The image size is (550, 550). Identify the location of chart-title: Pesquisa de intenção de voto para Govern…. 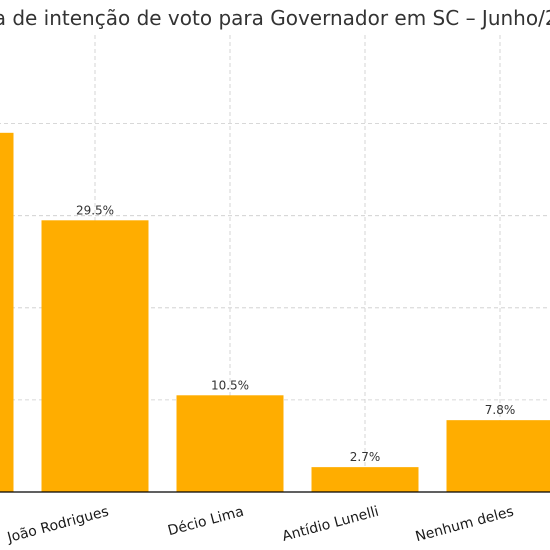
(275, 18).